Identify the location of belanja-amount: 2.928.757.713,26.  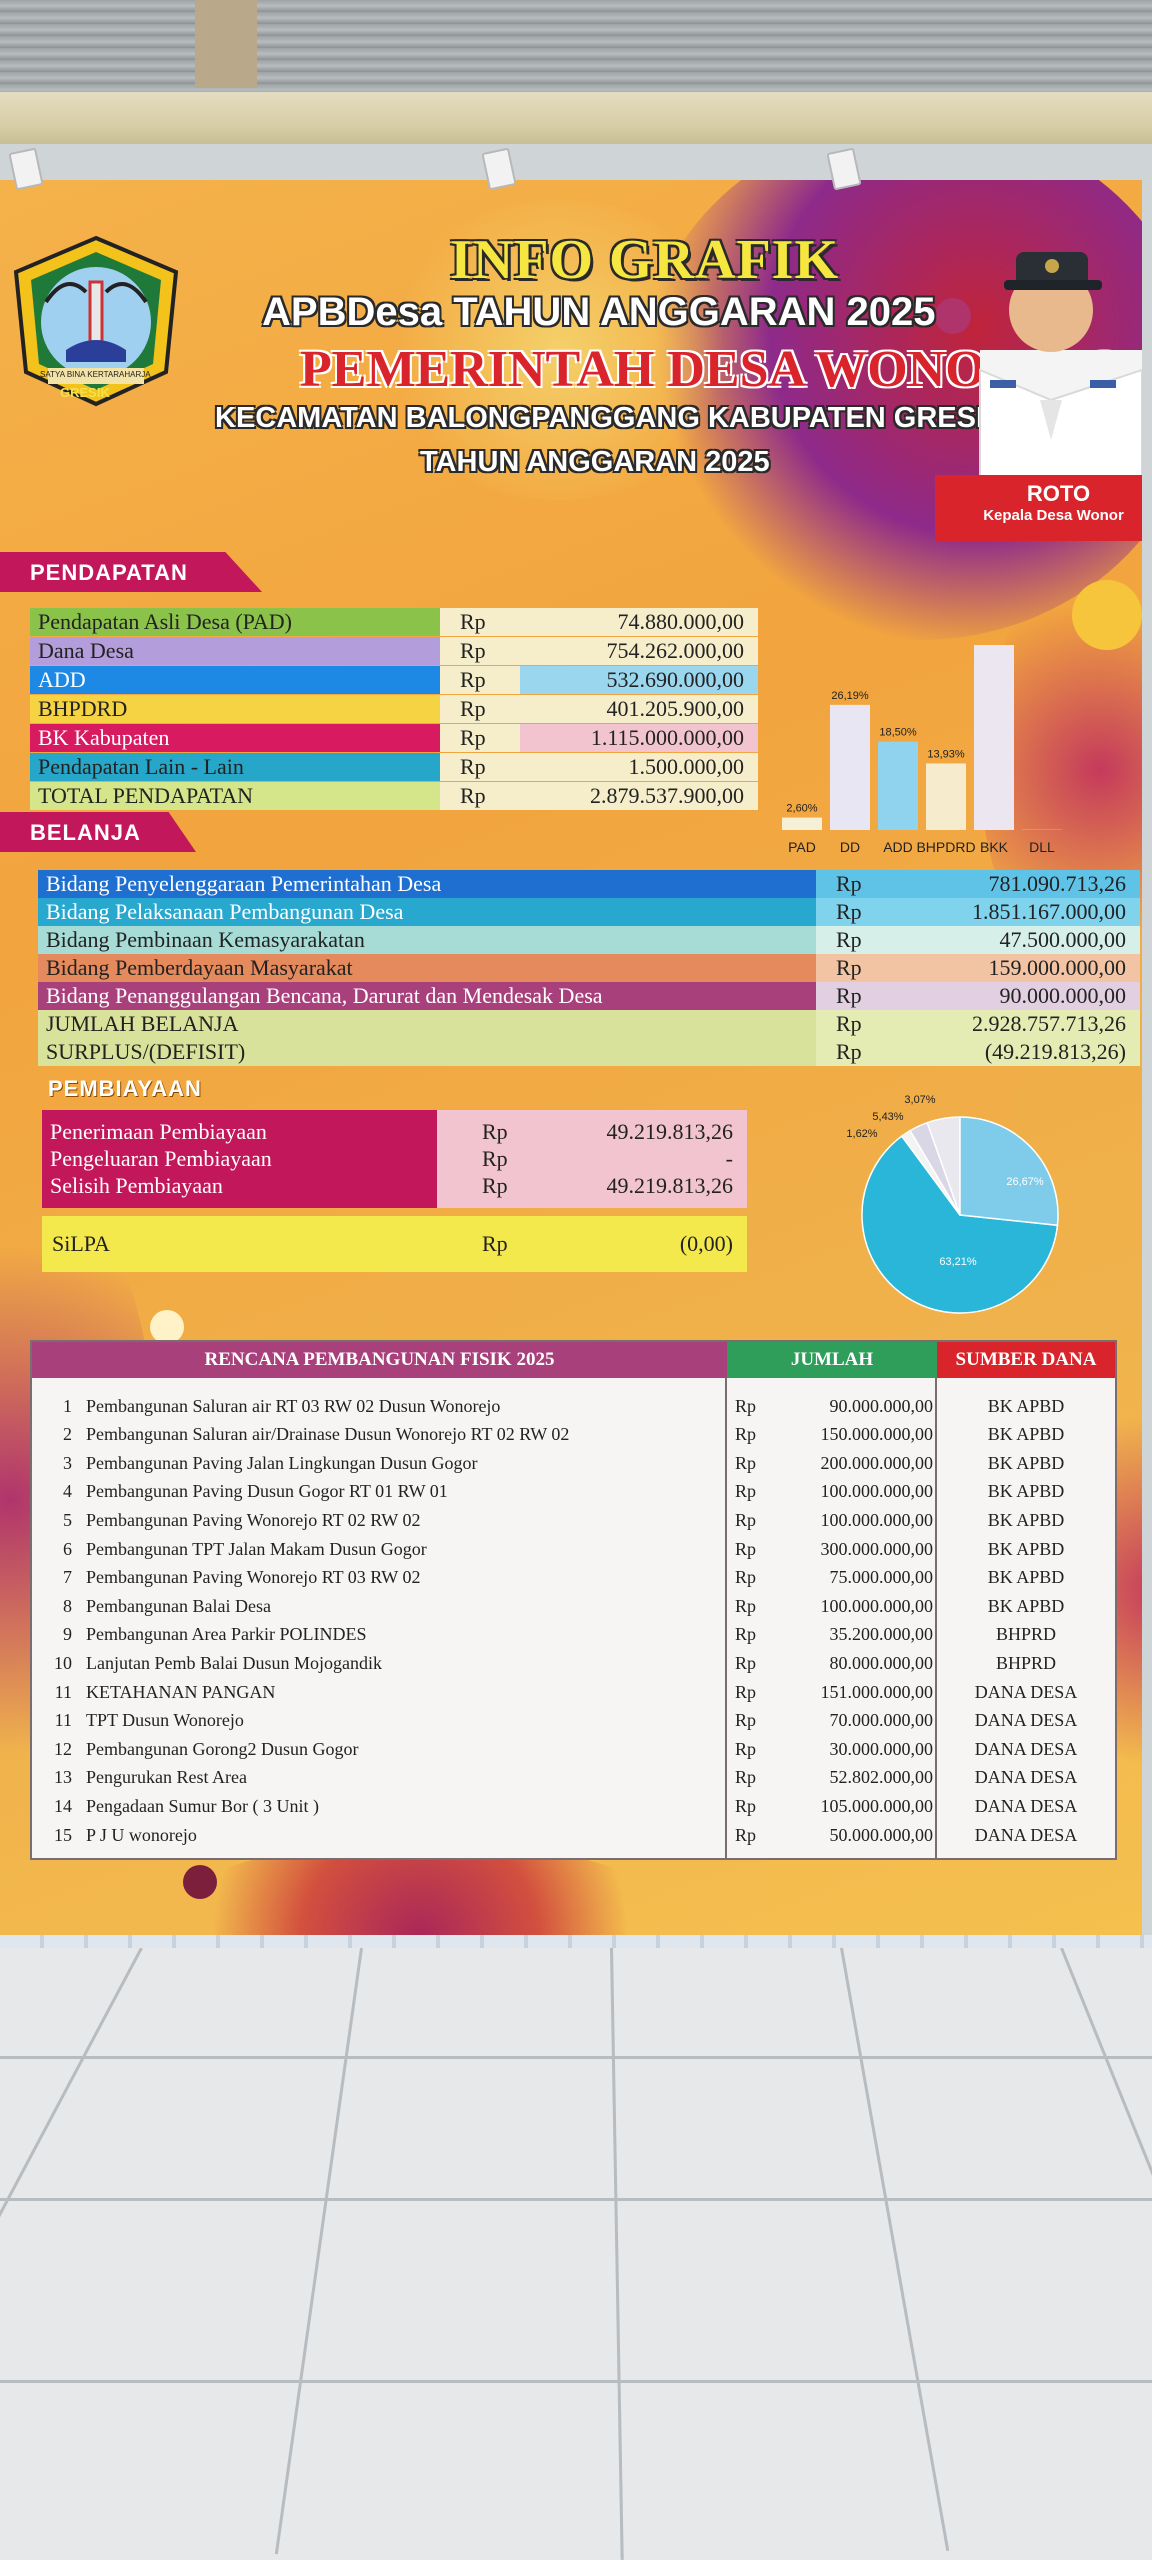
(1018, 1024).